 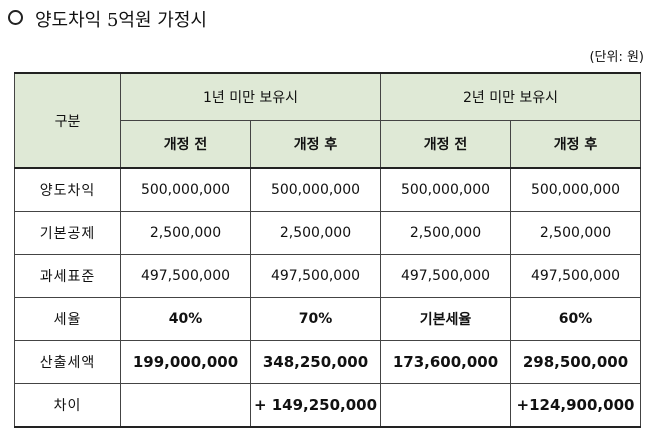 I want to click on cell-value: 40%, so click(x=185, y=319).